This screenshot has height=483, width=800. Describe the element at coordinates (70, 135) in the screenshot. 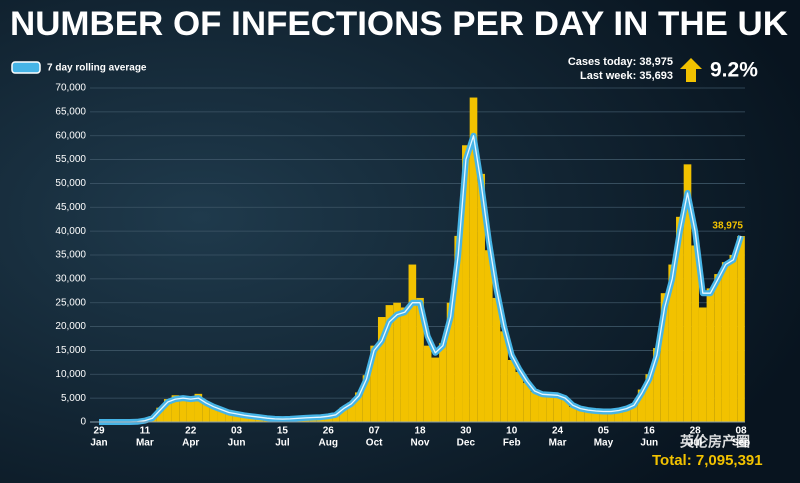

I see `y-tick-label: 60,000` at that location.